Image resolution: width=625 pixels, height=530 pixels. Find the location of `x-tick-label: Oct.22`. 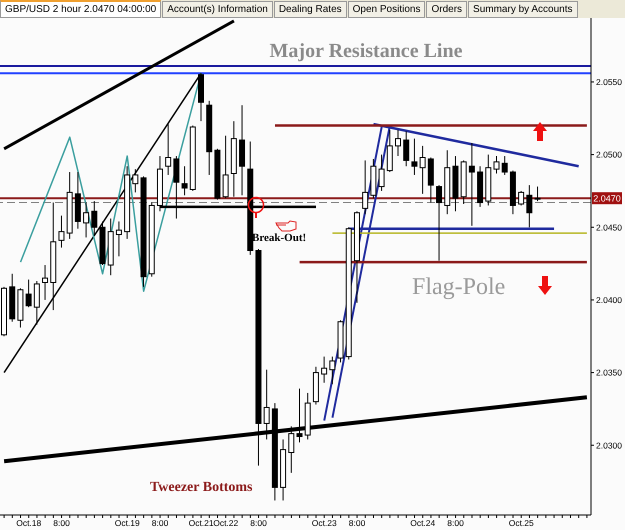

x-tick-label: Oct.22 is located at coordinates (226, 523).